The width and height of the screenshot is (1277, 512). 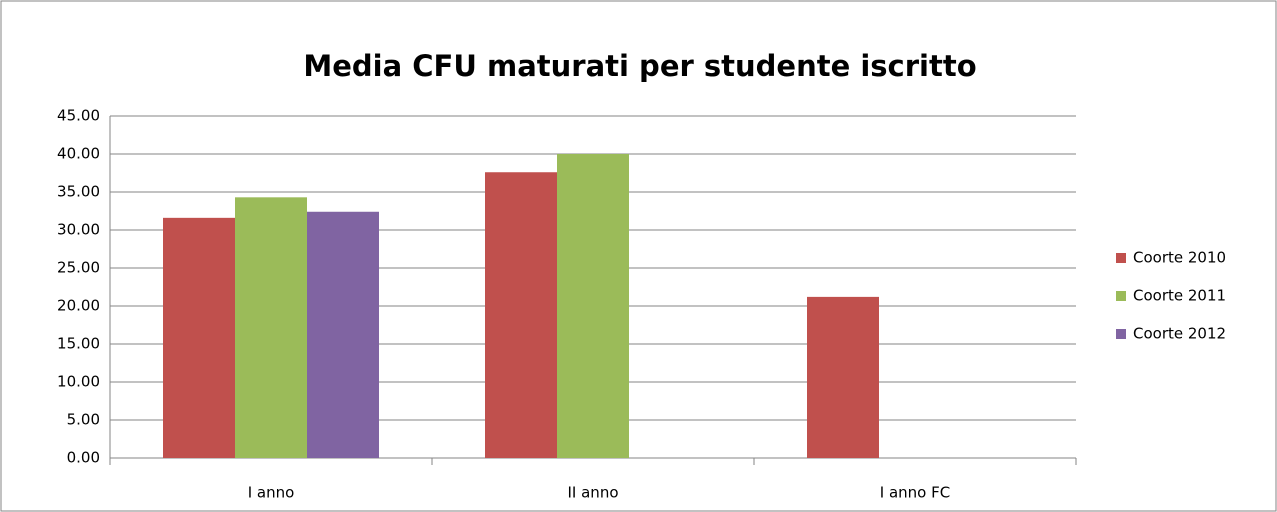 What do you see at coordinates (1179, 258) in the screenshot?
I see `legend-label: Coorte 2010` at bounding box center [1179, 258].